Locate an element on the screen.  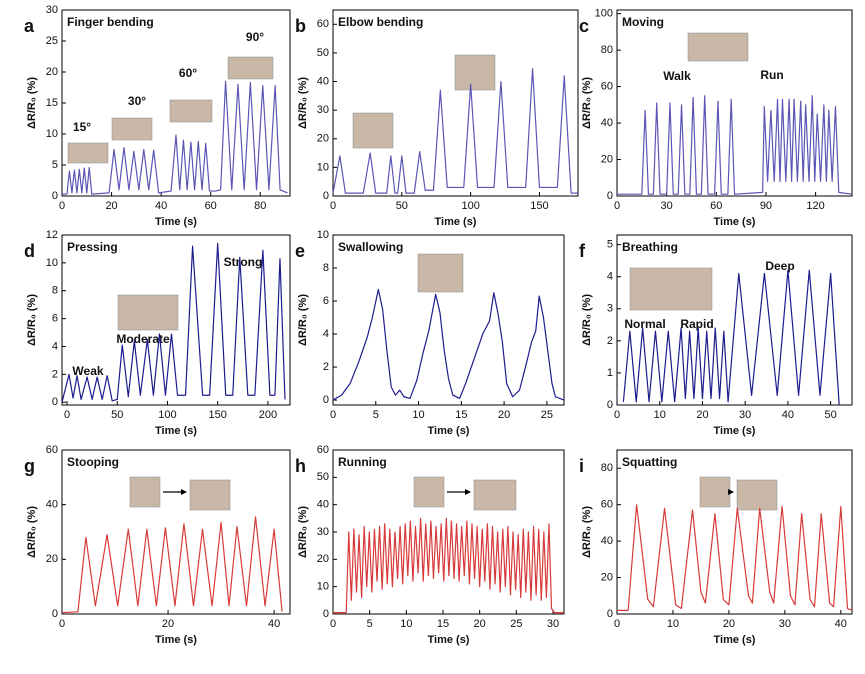
panel-letter: g is located at coordinates (29, 466).